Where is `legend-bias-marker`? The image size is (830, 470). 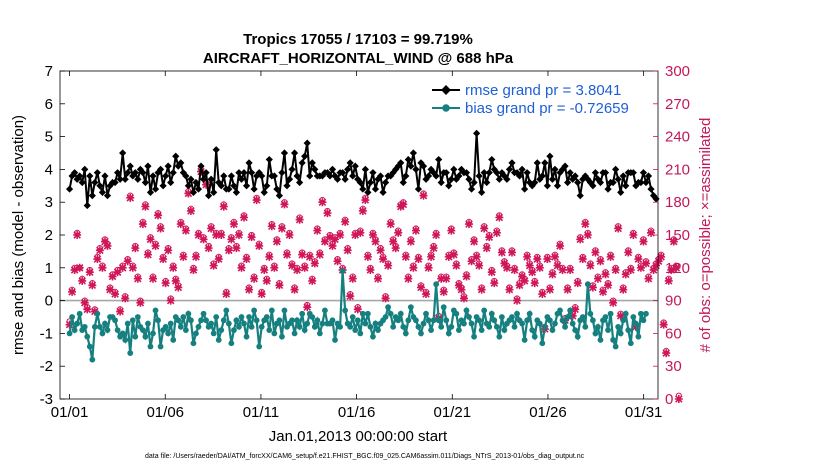
legend-bias-marker is located at coordinates (446, 108).